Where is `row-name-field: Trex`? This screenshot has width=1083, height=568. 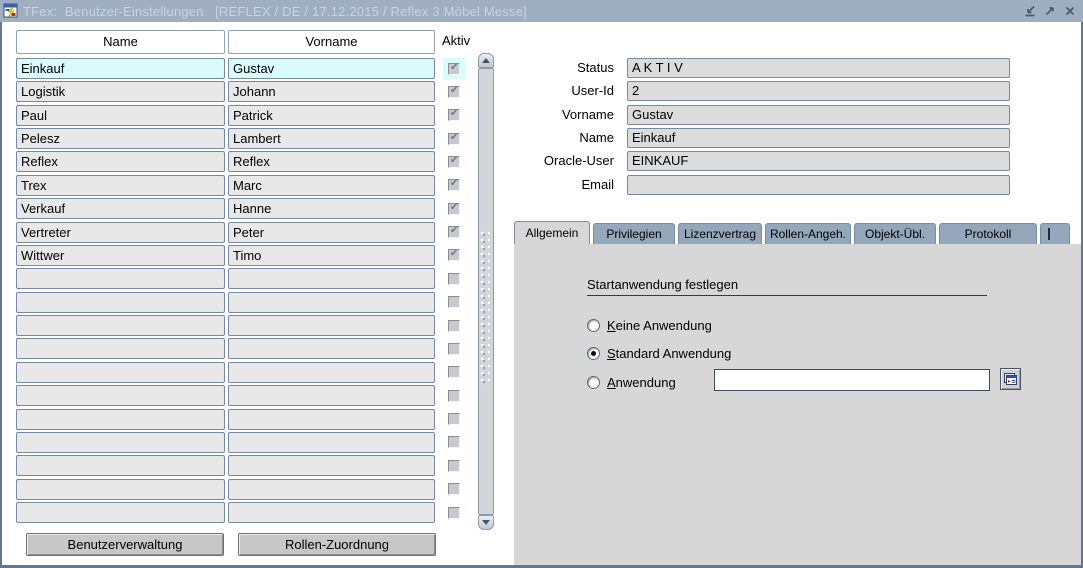
row-name-field: Trex is located at coordinates (120, 185).